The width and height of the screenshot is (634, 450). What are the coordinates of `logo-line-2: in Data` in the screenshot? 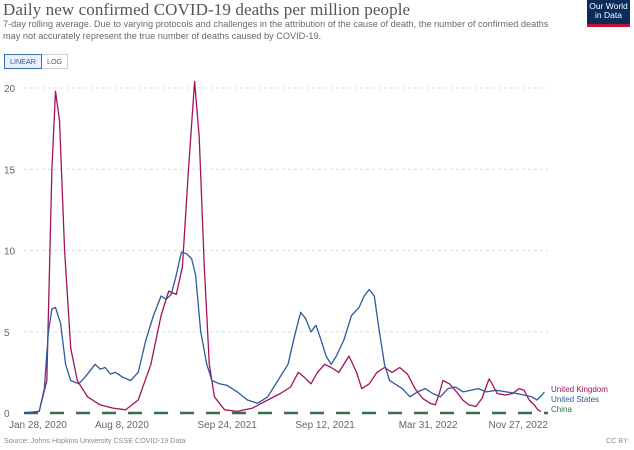 It's located at (608, 15).